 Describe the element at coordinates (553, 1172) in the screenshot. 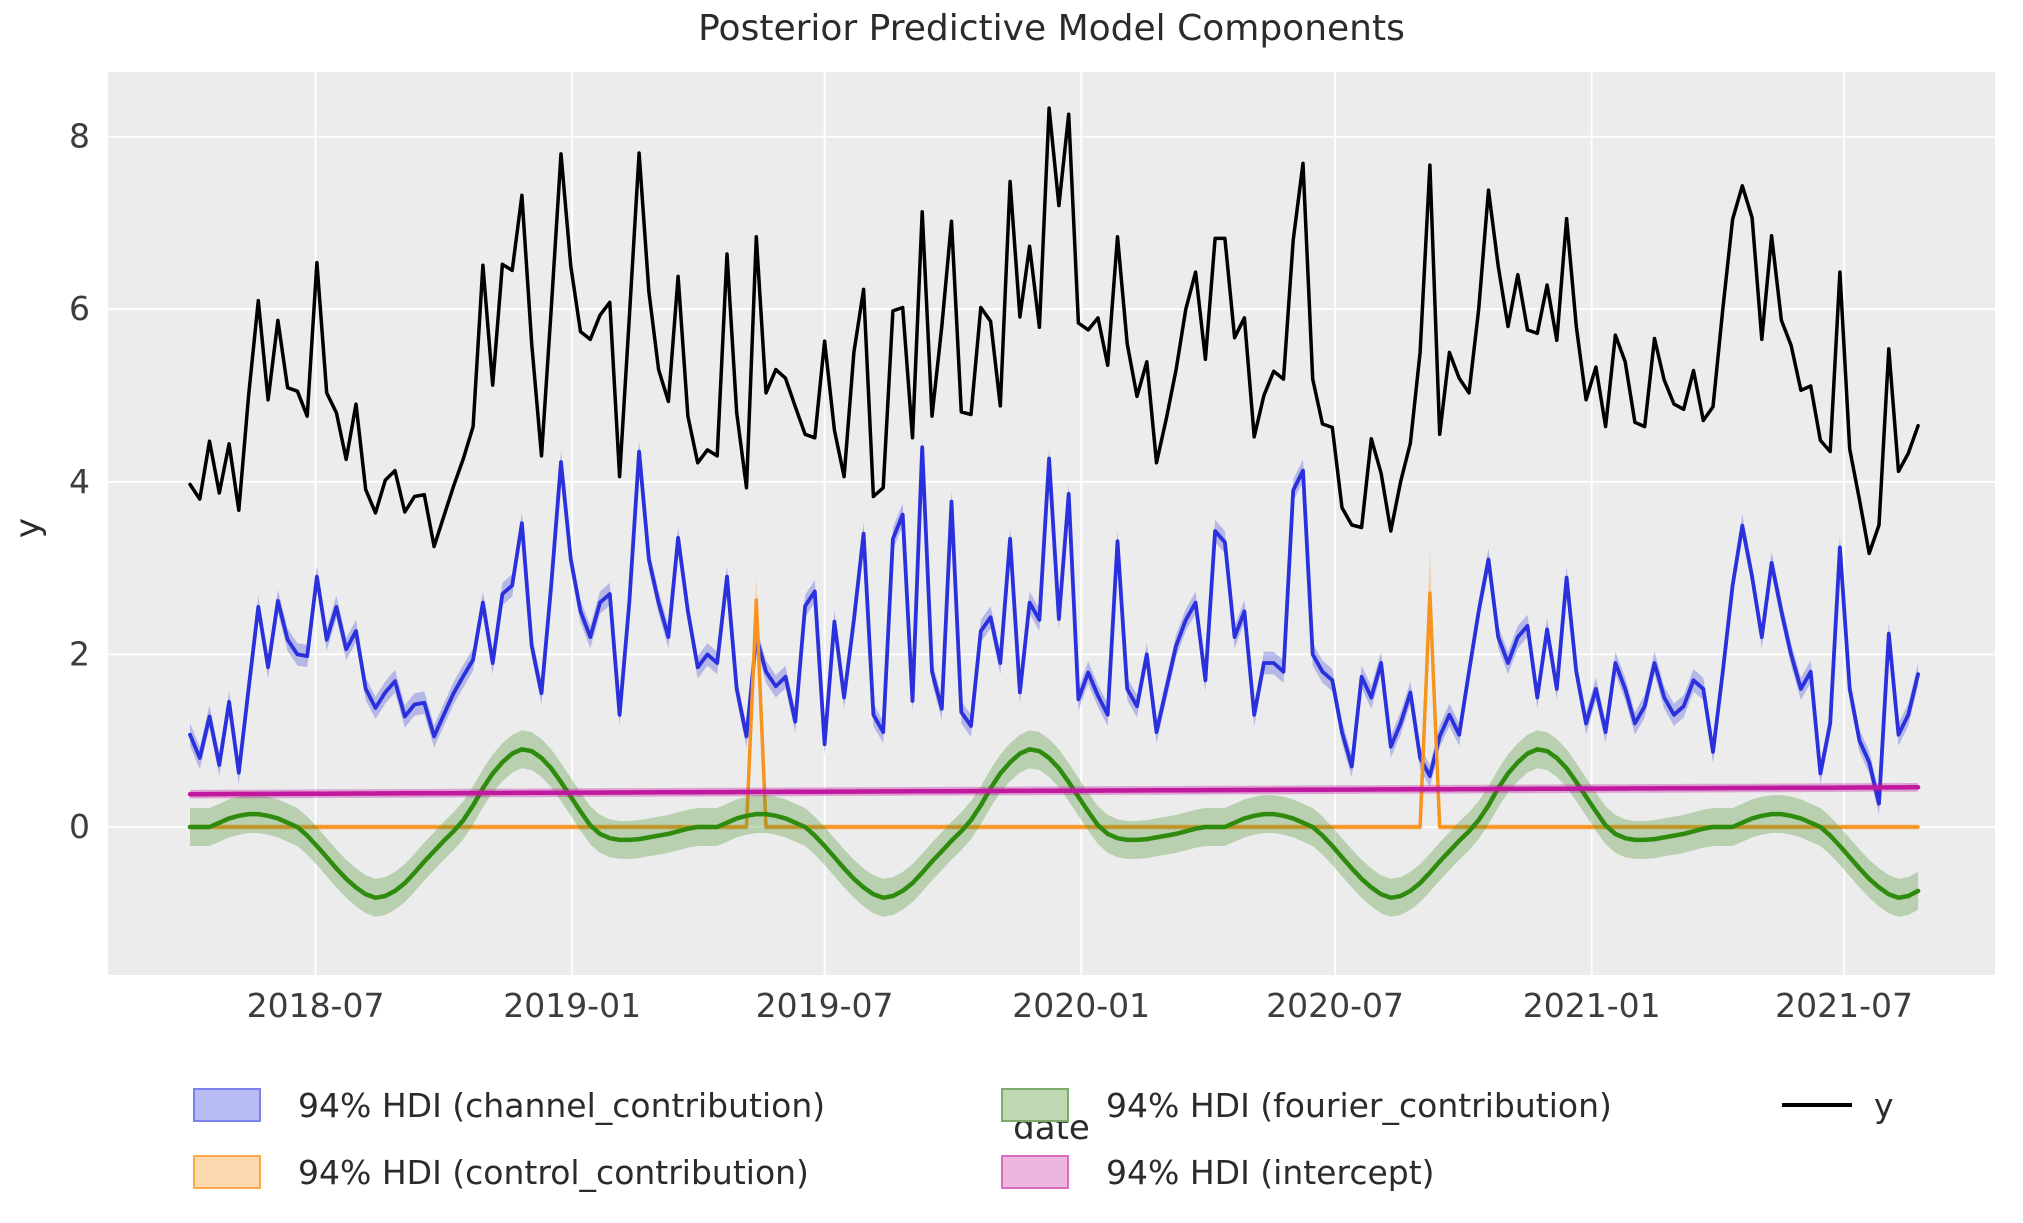

I see `legend-label-control: 94% HDI (control_contribution)` at that location.